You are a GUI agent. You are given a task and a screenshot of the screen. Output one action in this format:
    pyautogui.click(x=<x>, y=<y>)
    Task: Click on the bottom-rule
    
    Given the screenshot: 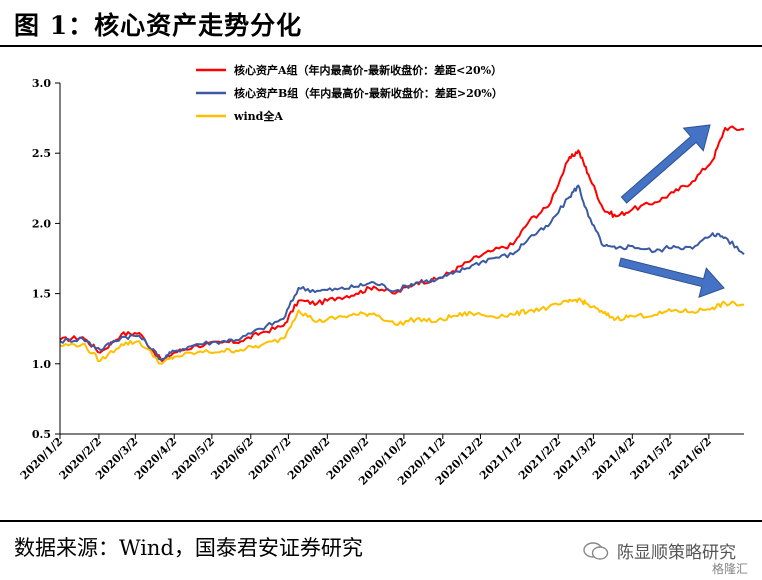 What is the action you would take?
    pyautogui.click(x=381, y=521)
    